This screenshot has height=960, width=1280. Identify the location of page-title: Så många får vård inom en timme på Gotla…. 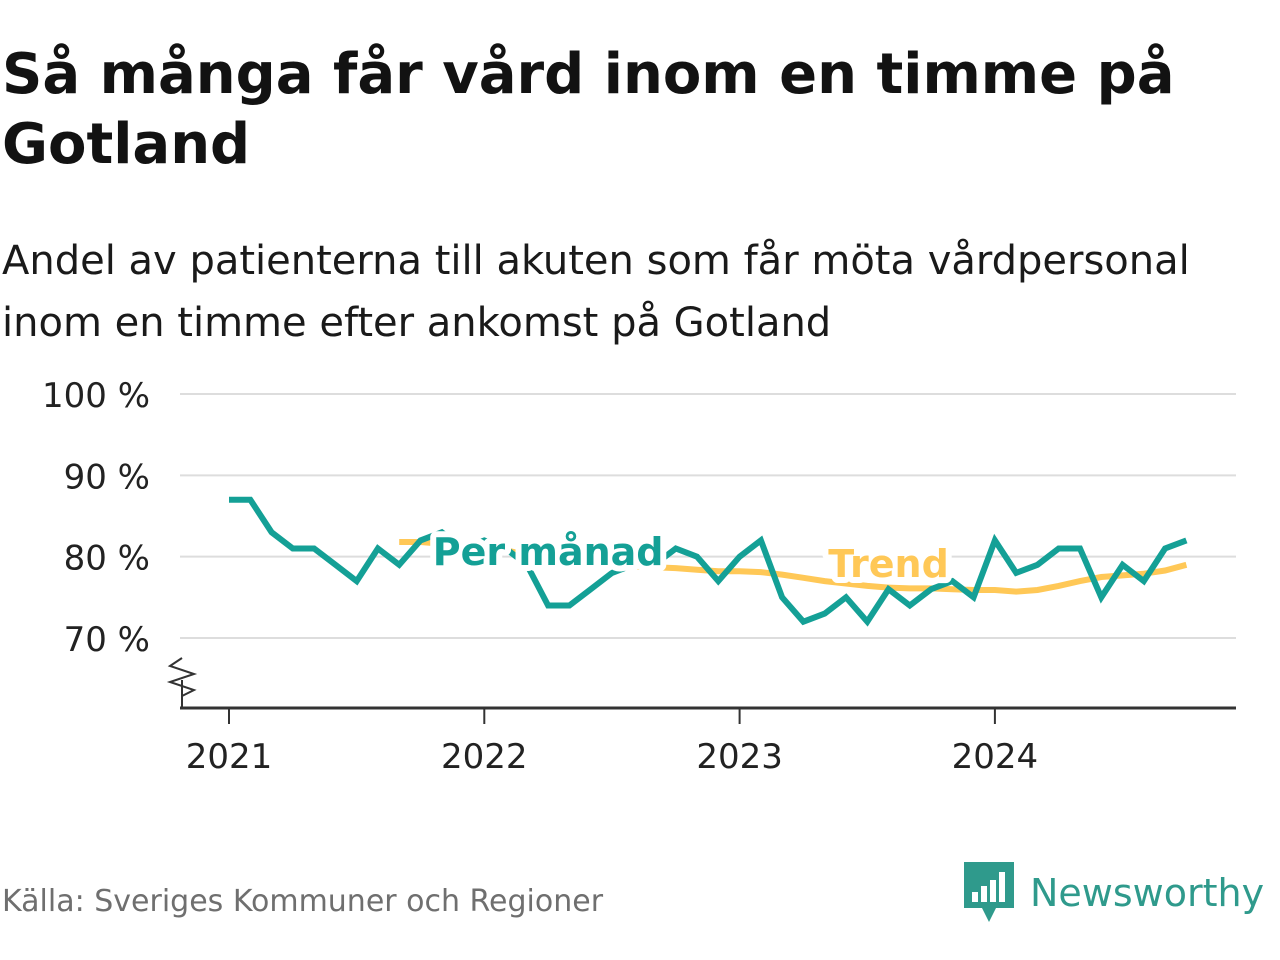
(588, 109).